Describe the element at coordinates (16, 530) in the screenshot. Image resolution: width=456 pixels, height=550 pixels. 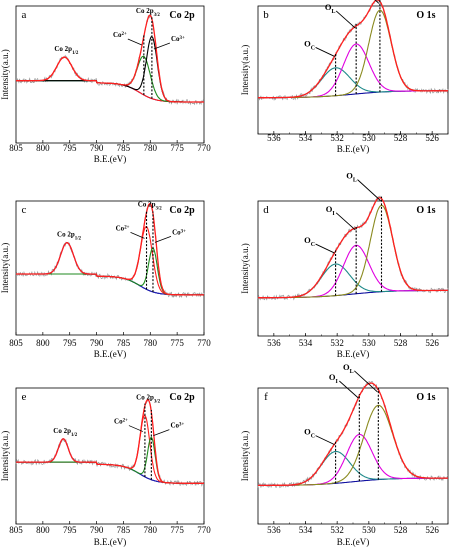
I see `x-tick-label: 805` at that location.